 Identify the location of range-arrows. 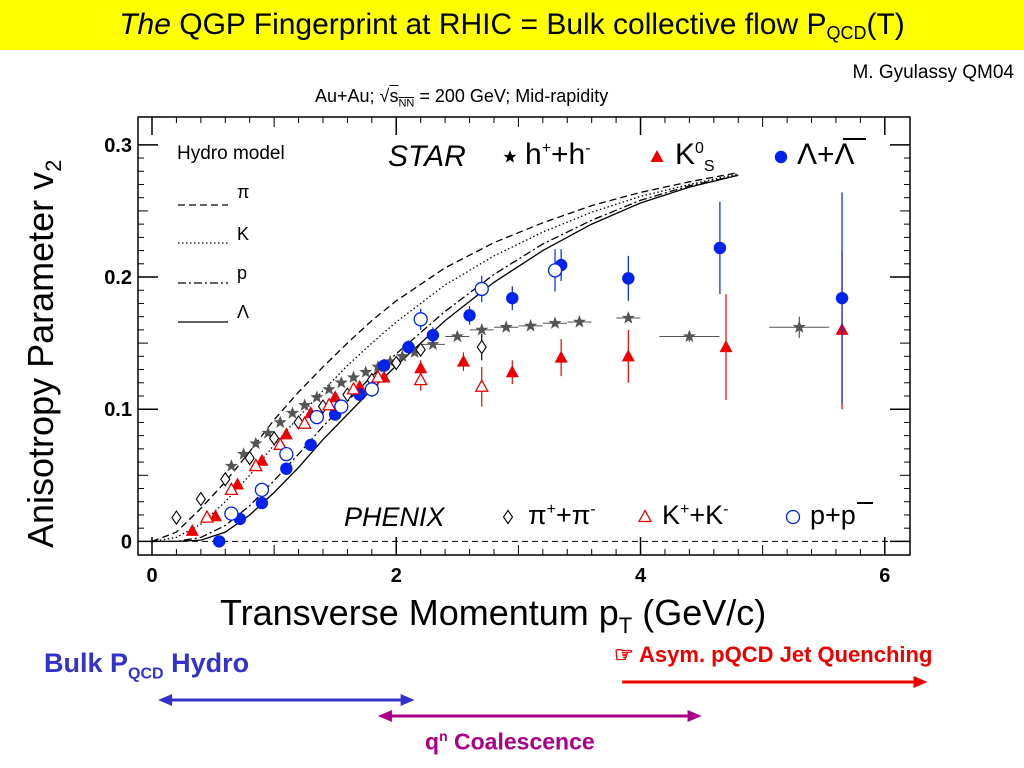
(543, 699).